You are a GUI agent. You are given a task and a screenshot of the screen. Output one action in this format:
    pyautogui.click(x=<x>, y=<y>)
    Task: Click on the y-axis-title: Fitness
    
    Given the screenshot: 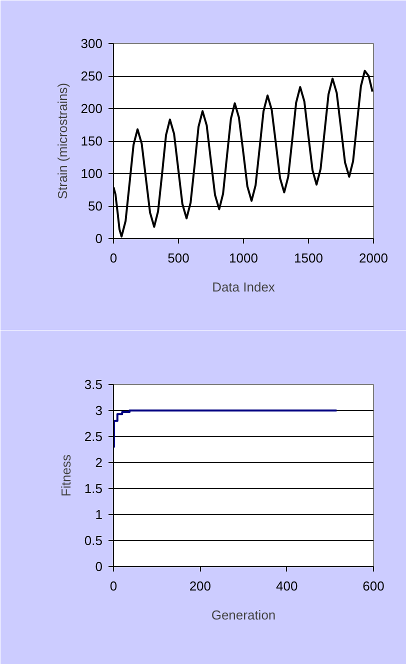 What is the action you would take?
    pyautogui.click(x=66, y=475)
    